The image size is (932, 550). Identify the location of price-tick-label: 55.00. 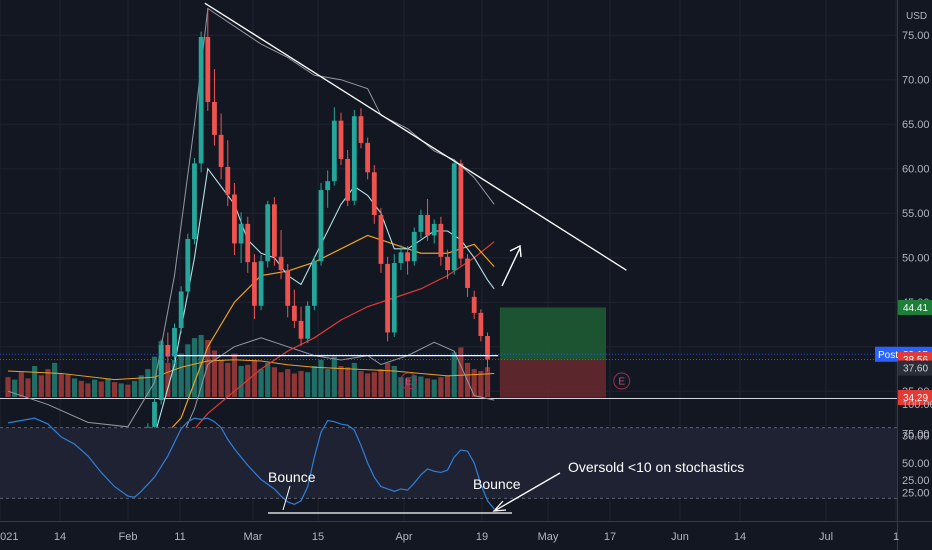
(916, 214).